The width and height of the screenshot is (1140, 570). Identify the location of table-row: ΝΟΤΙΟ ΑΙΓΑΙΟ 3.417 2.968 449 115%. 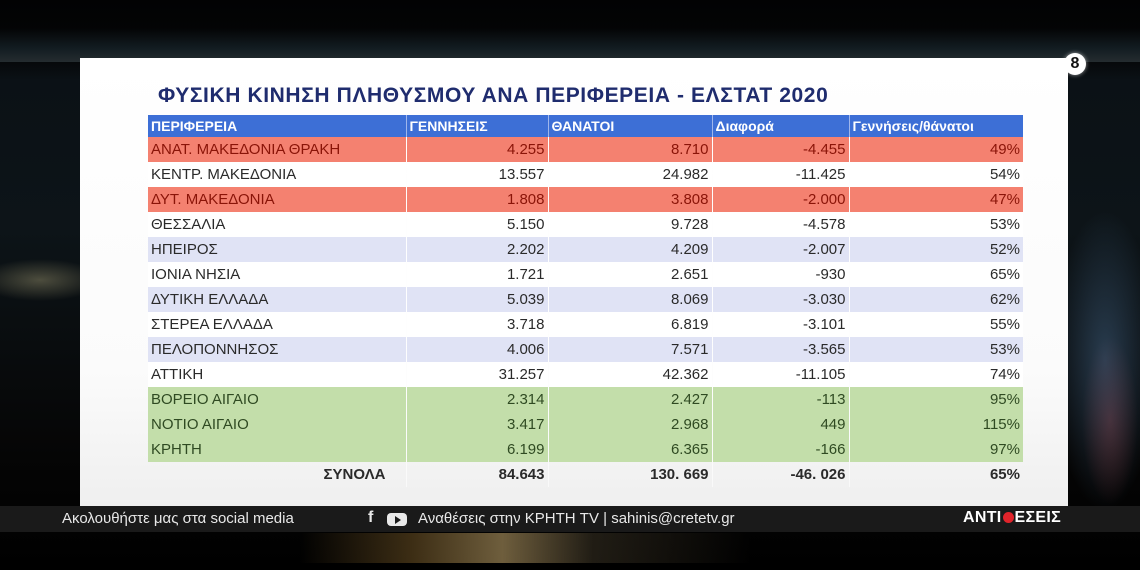
(585, 424).